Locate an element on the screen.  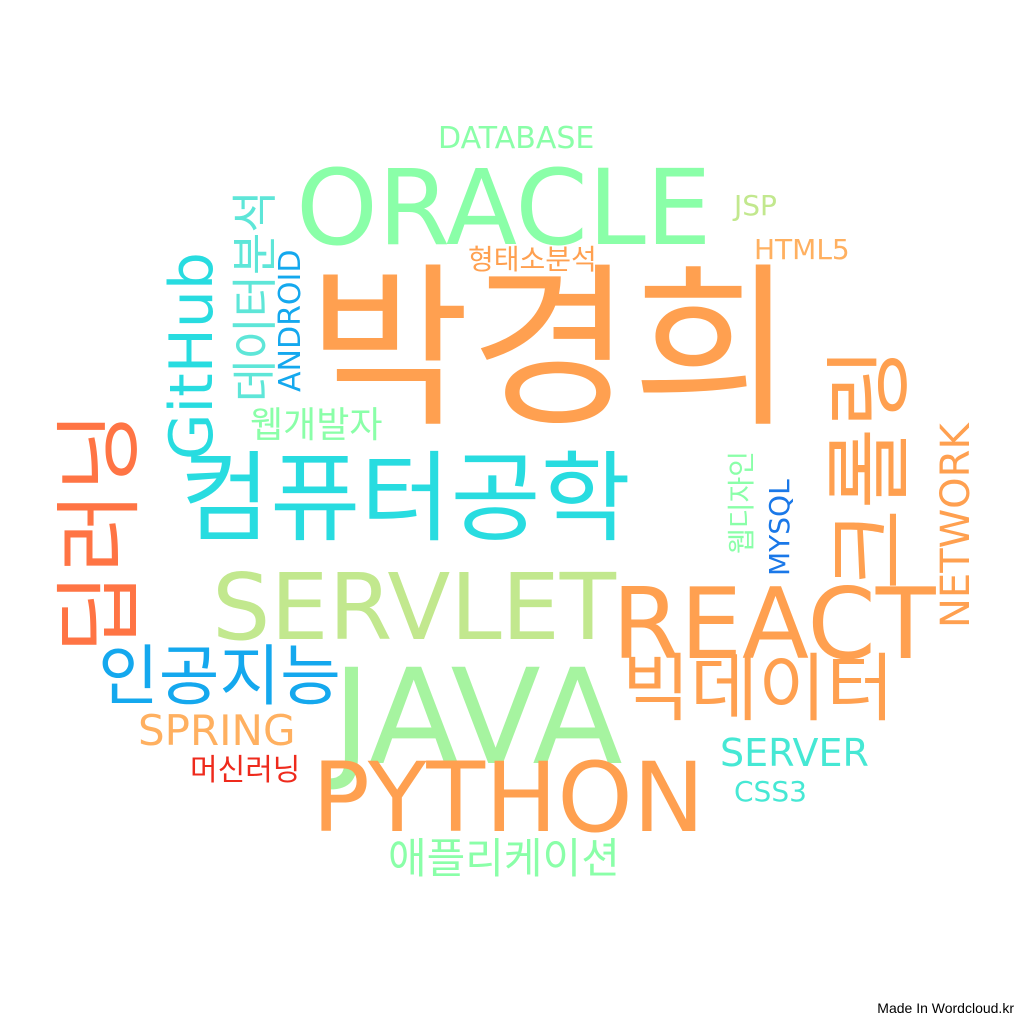
word-python: PYTHON is located at coordinates (508, 798).